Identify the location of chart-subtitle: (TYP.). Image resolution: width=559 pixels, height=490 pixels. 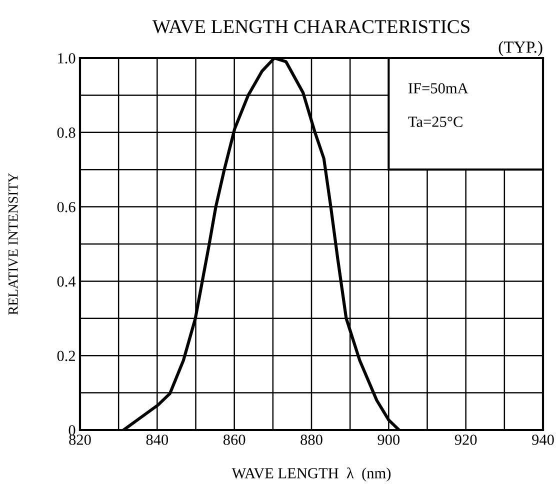
(520, 48).